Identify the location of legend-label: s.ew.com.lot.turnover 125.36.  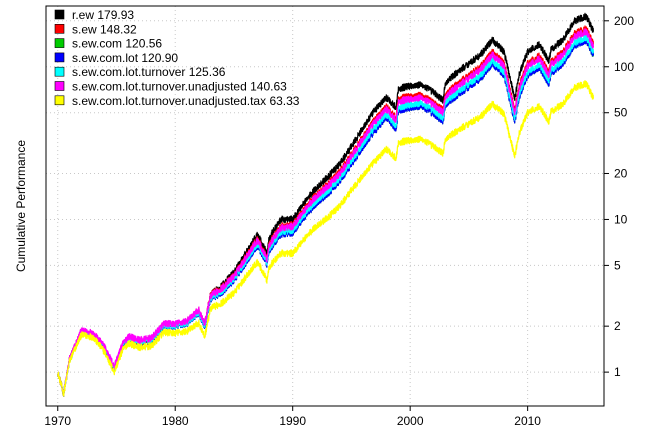
(149, 72).